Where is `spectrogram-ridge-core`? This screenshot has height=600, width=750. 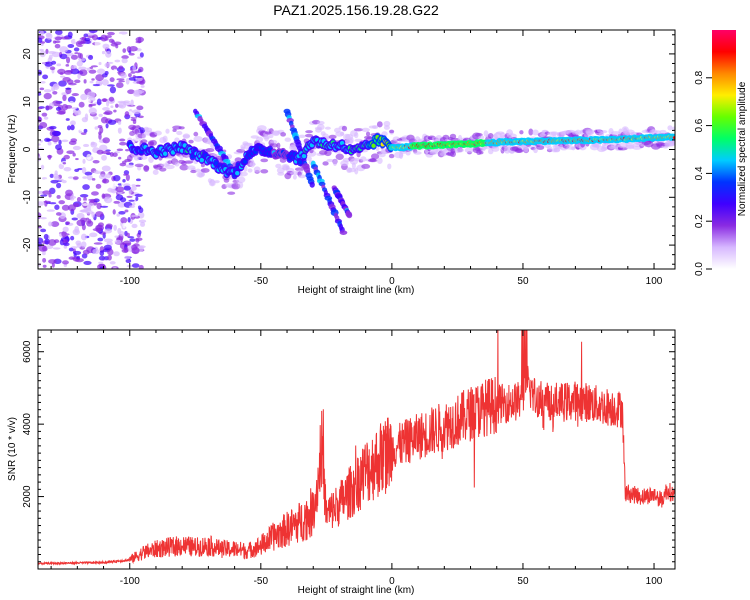
spectrogram-ridge-core is located at coordinates (304, 156).